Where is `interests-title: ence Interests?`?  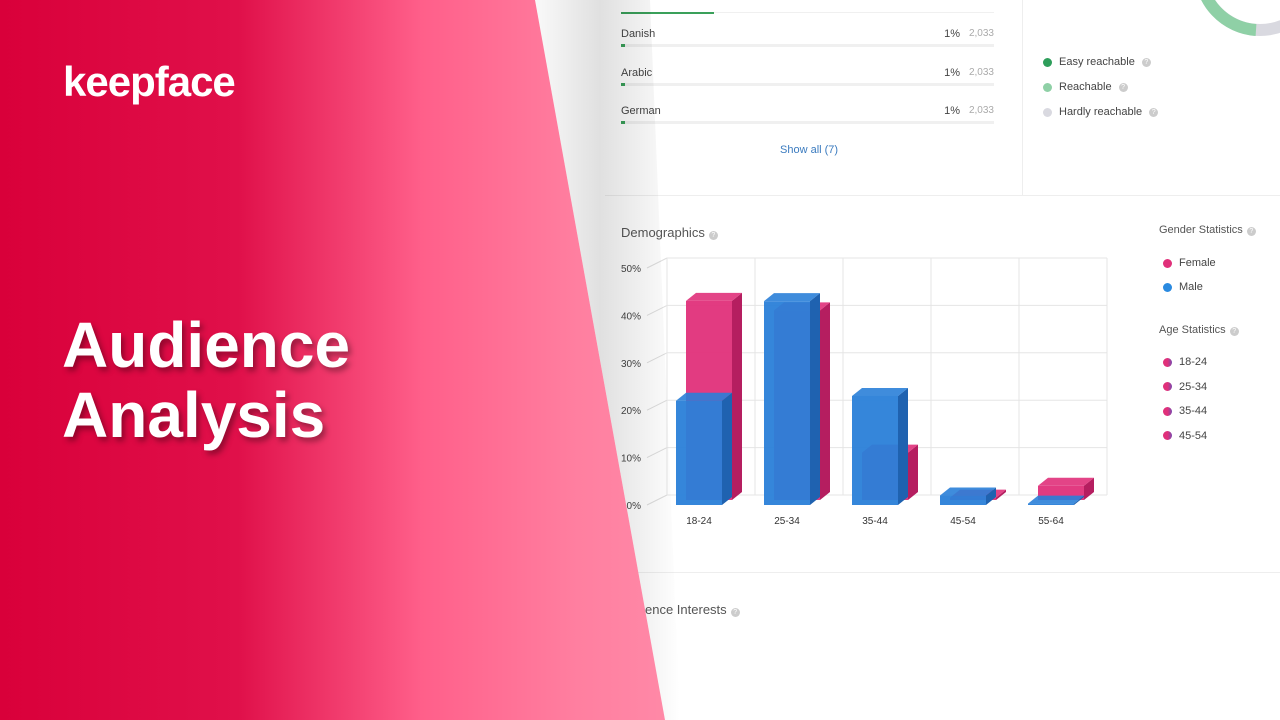 interests-title: ence Interests? is located at coordinates (692, 609).